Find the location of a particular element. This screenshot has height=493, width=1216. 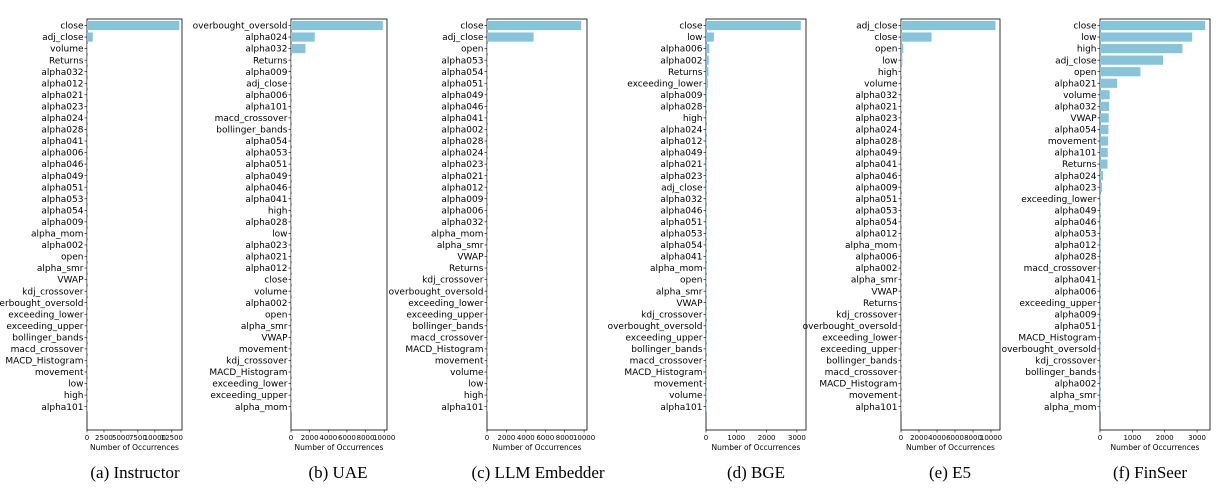

panel-caption: (a) Instructor is located at coordinates (135, 472).